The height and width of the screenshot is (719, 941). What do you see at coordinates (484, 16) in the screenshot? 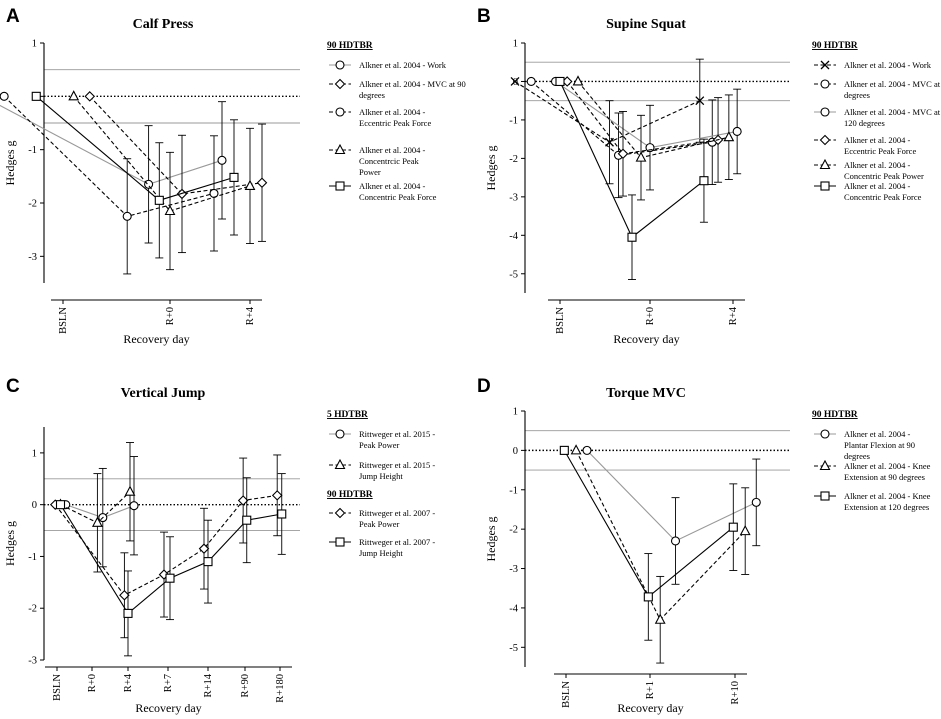
I see `panel-letter: B` at bounding box center [484, 16].